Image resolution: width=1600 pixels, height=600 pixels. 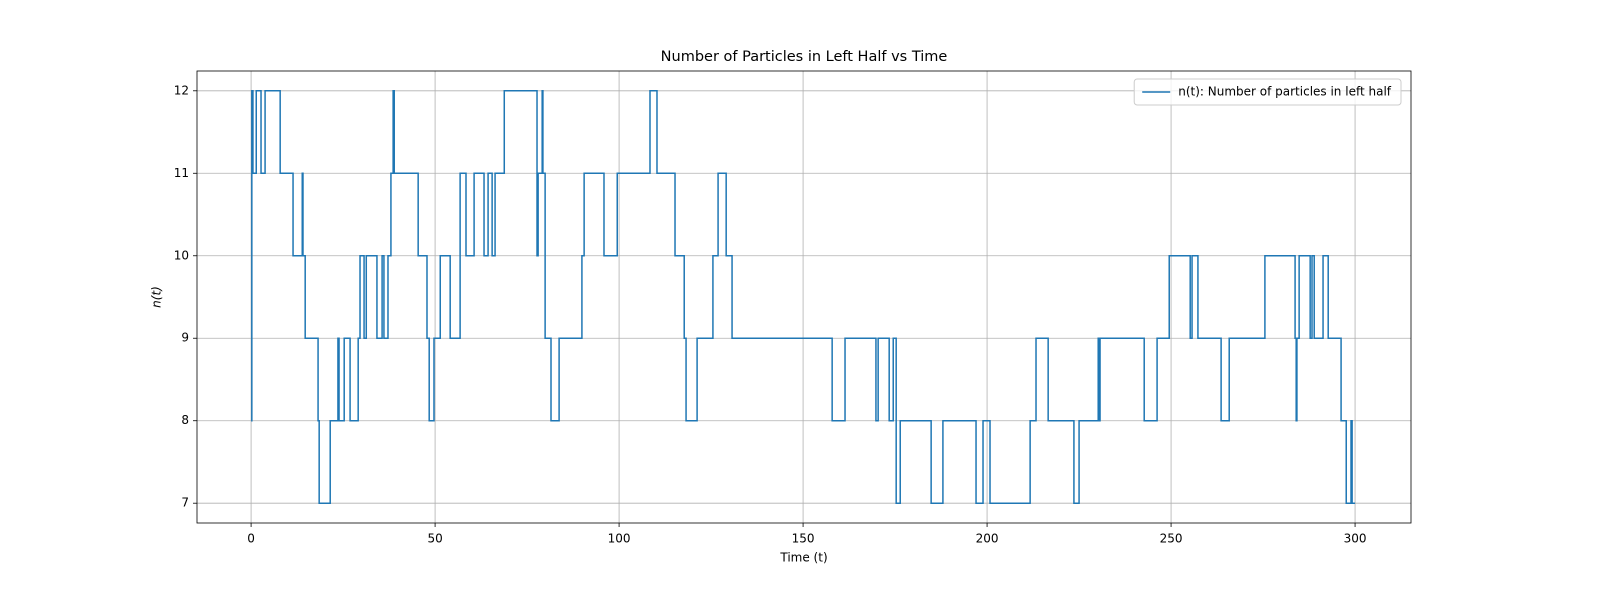 I want to click on y-tick-label: 9, so click(x=185, y=338).